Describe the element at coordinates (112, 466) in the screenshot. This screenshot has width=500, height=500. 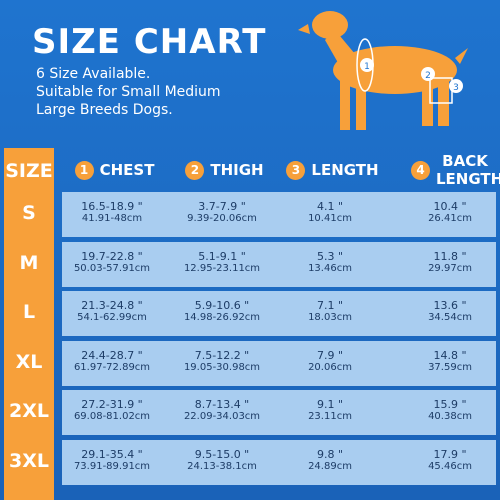
I see `cm-value: 73.91-89.91cm` at that location.